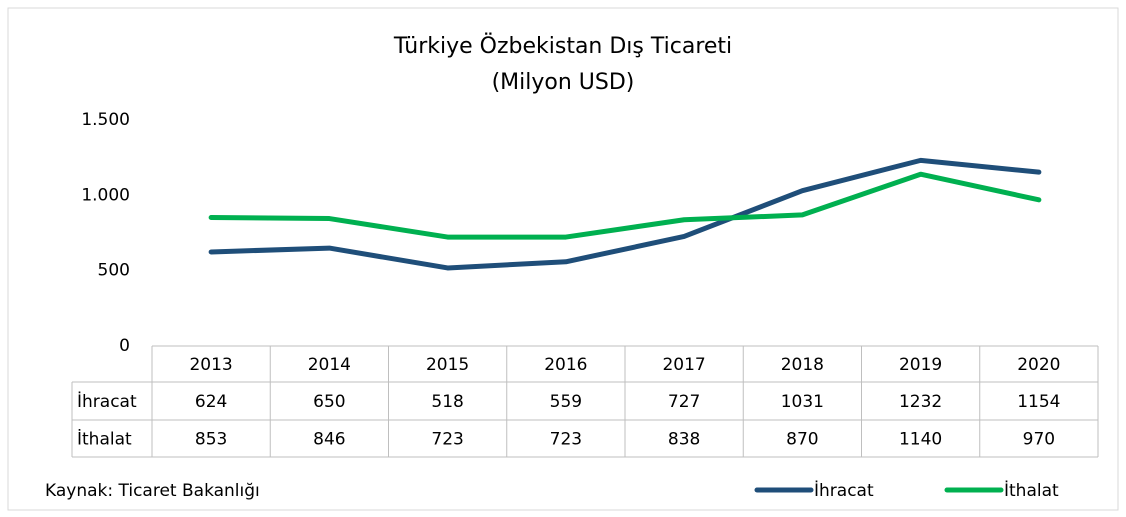 The image size is (1126, 517). I want to click on legend-label: İthalat, so click(1031, 490).